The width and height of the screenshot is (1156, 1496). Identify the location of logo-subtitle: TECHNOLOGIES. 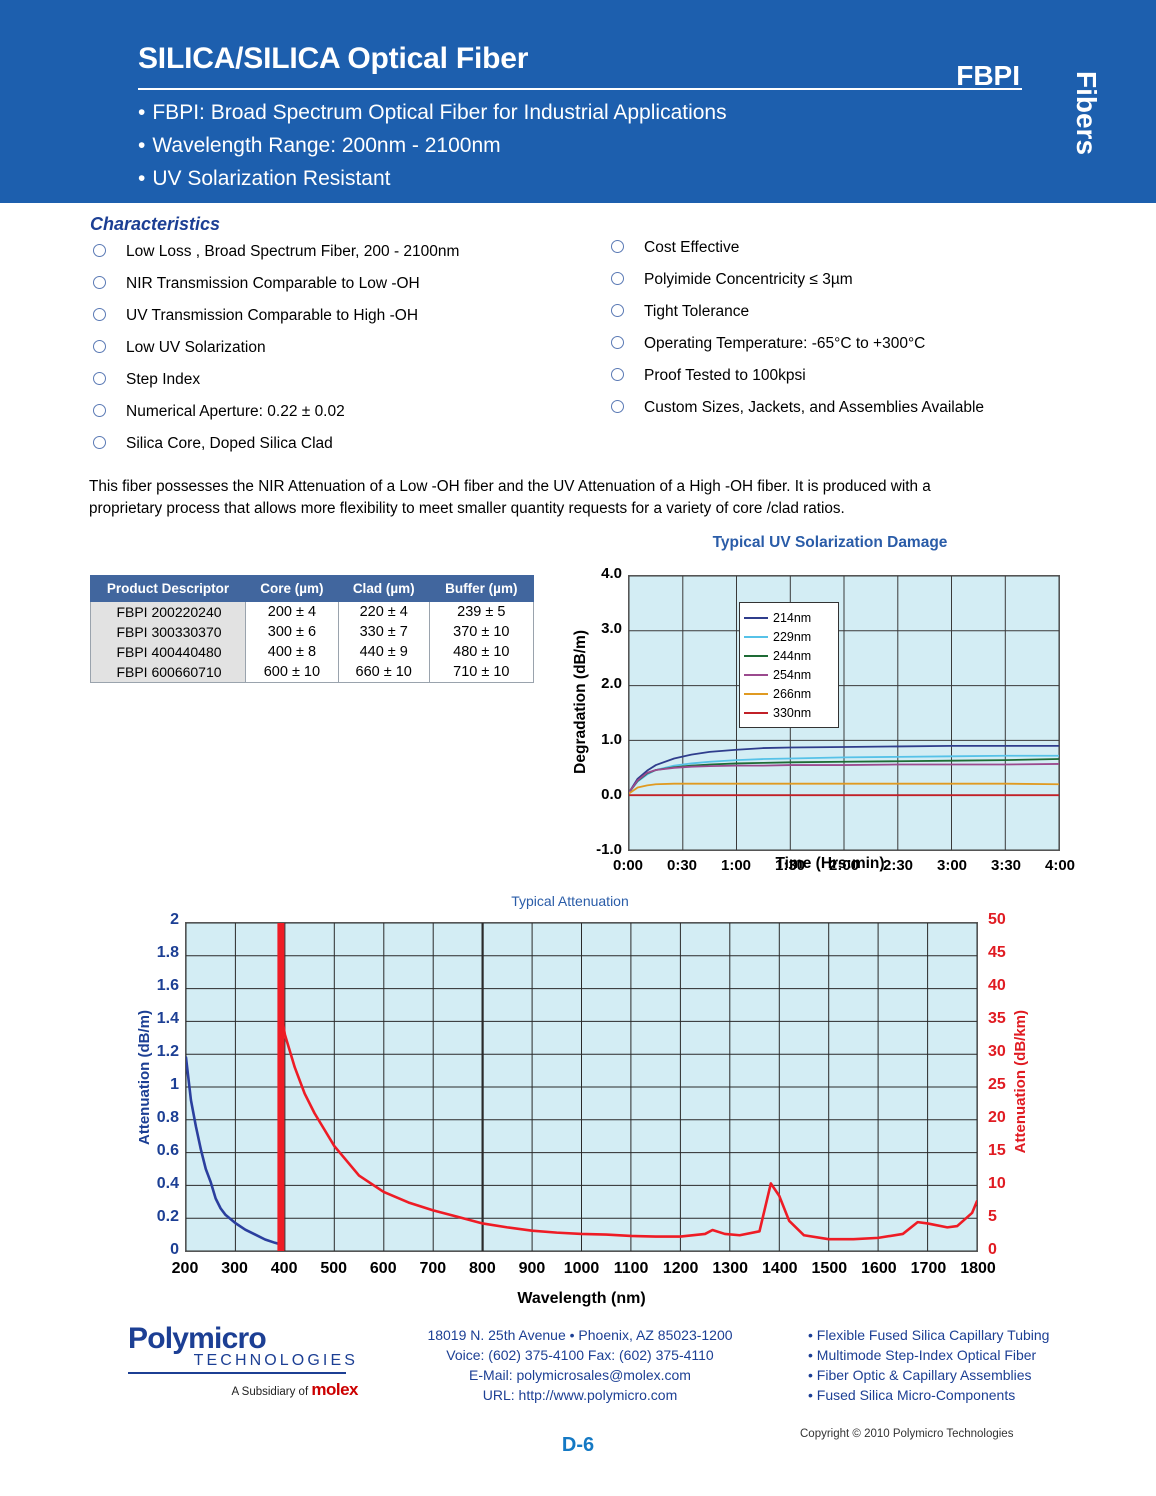
(275, 1360).